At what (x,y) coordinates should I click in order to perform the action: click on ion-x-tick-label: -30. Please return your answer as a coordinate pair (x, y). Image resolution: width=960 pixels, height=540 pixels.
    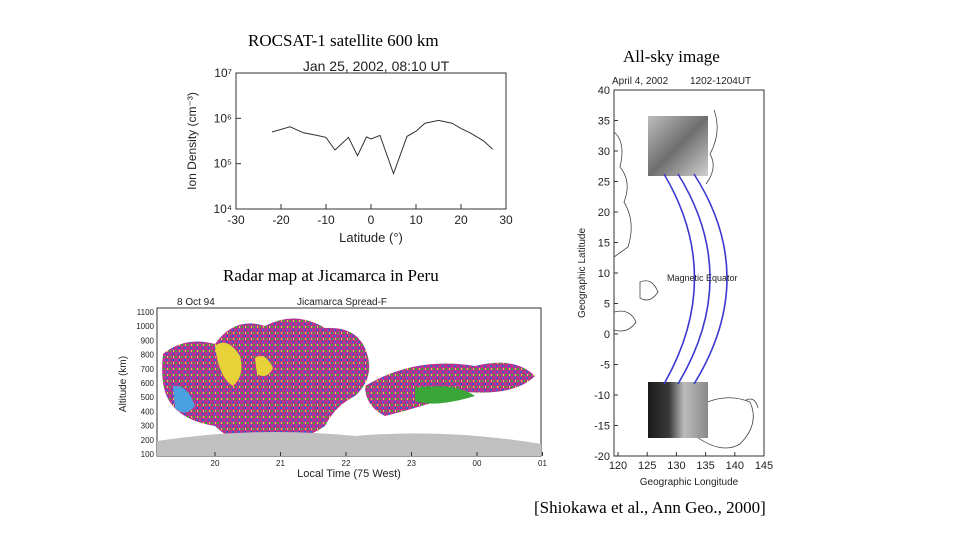
    Looking at the image, I should click on (236, 220).